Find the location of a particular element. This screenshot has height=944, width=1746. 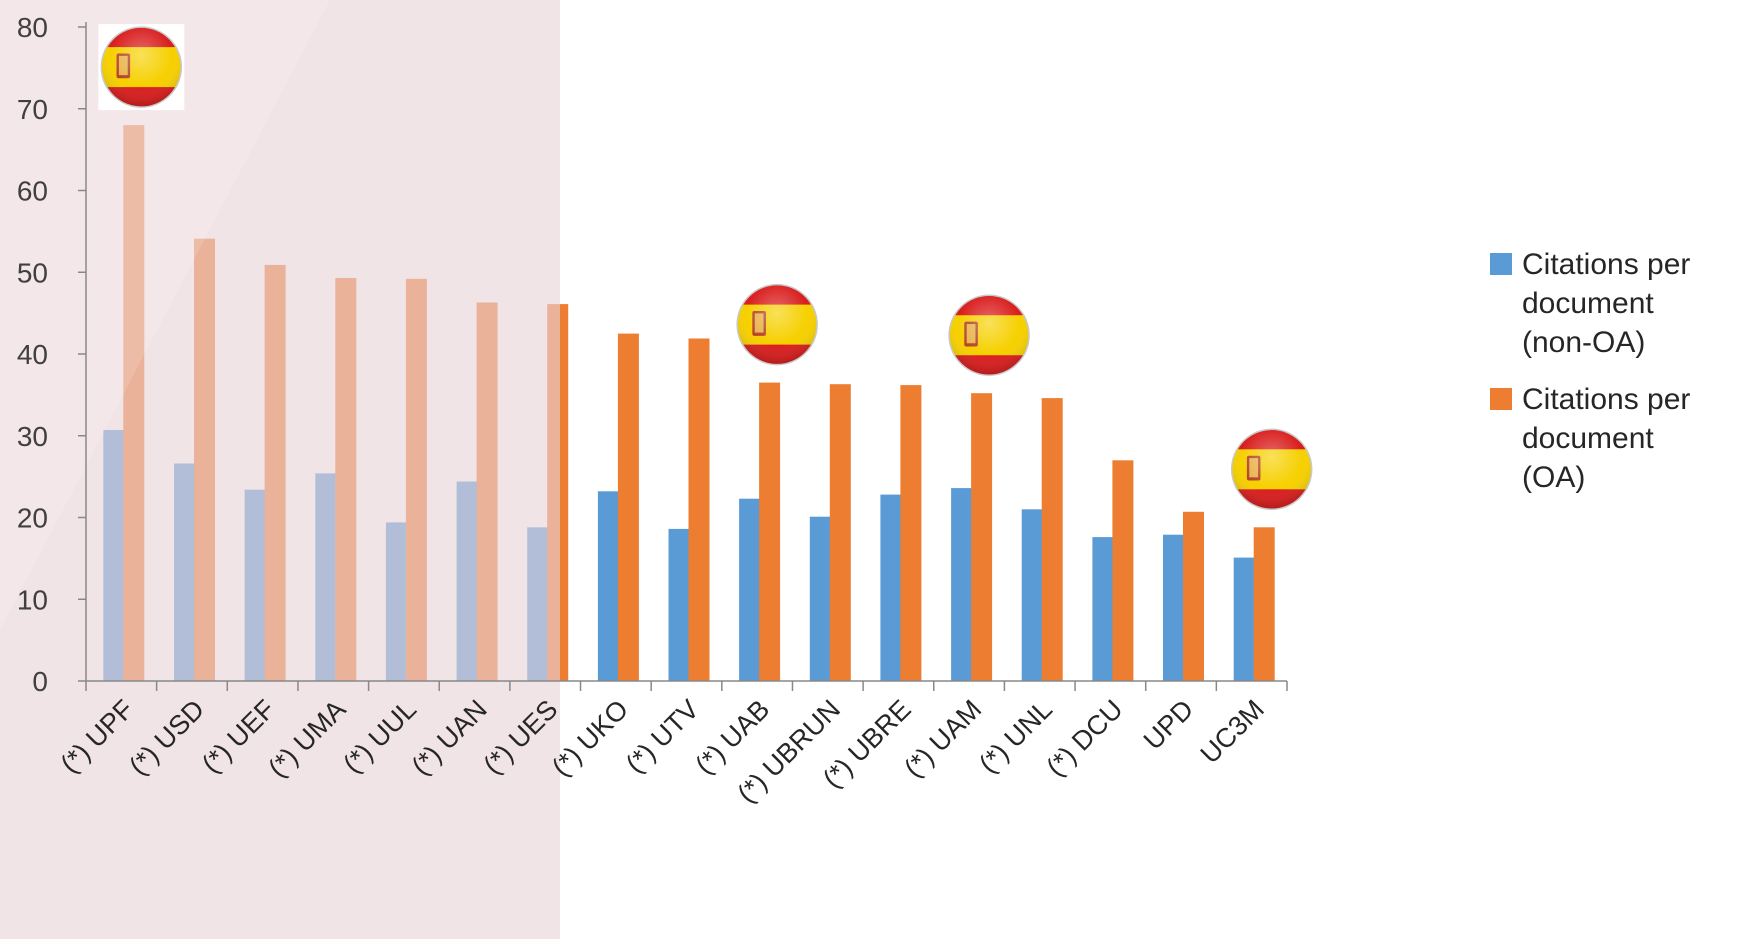

x-tick-label: (*) UTV is located at coordinates (662, 736).